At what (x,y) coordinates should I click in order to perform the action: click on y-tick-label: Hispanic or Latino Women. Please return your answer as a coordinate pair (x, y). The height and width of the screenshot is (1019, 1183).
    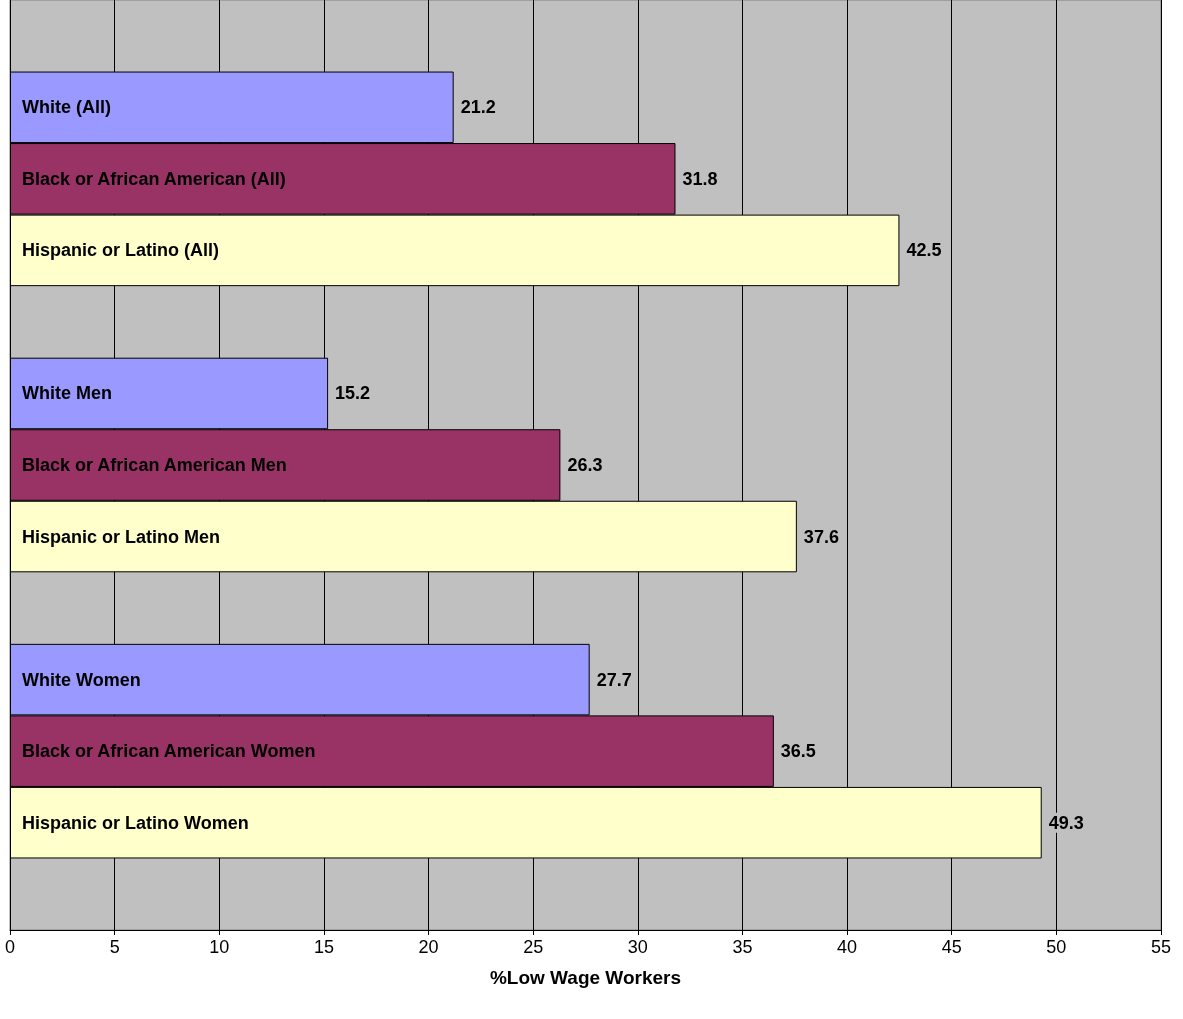
    Looking at the image, I should click on (135, 822).